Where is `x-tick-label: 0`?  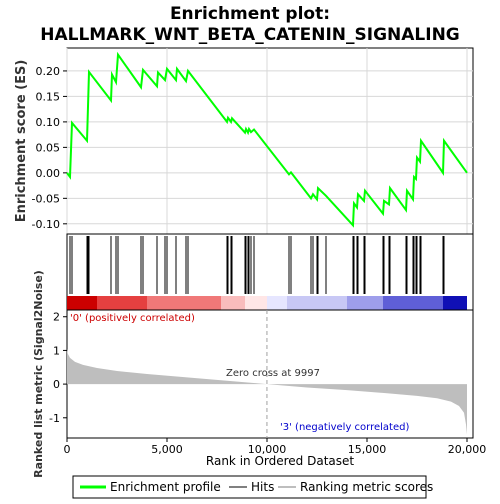
x-tick-label: 0 is located at coordinates (67, 449).